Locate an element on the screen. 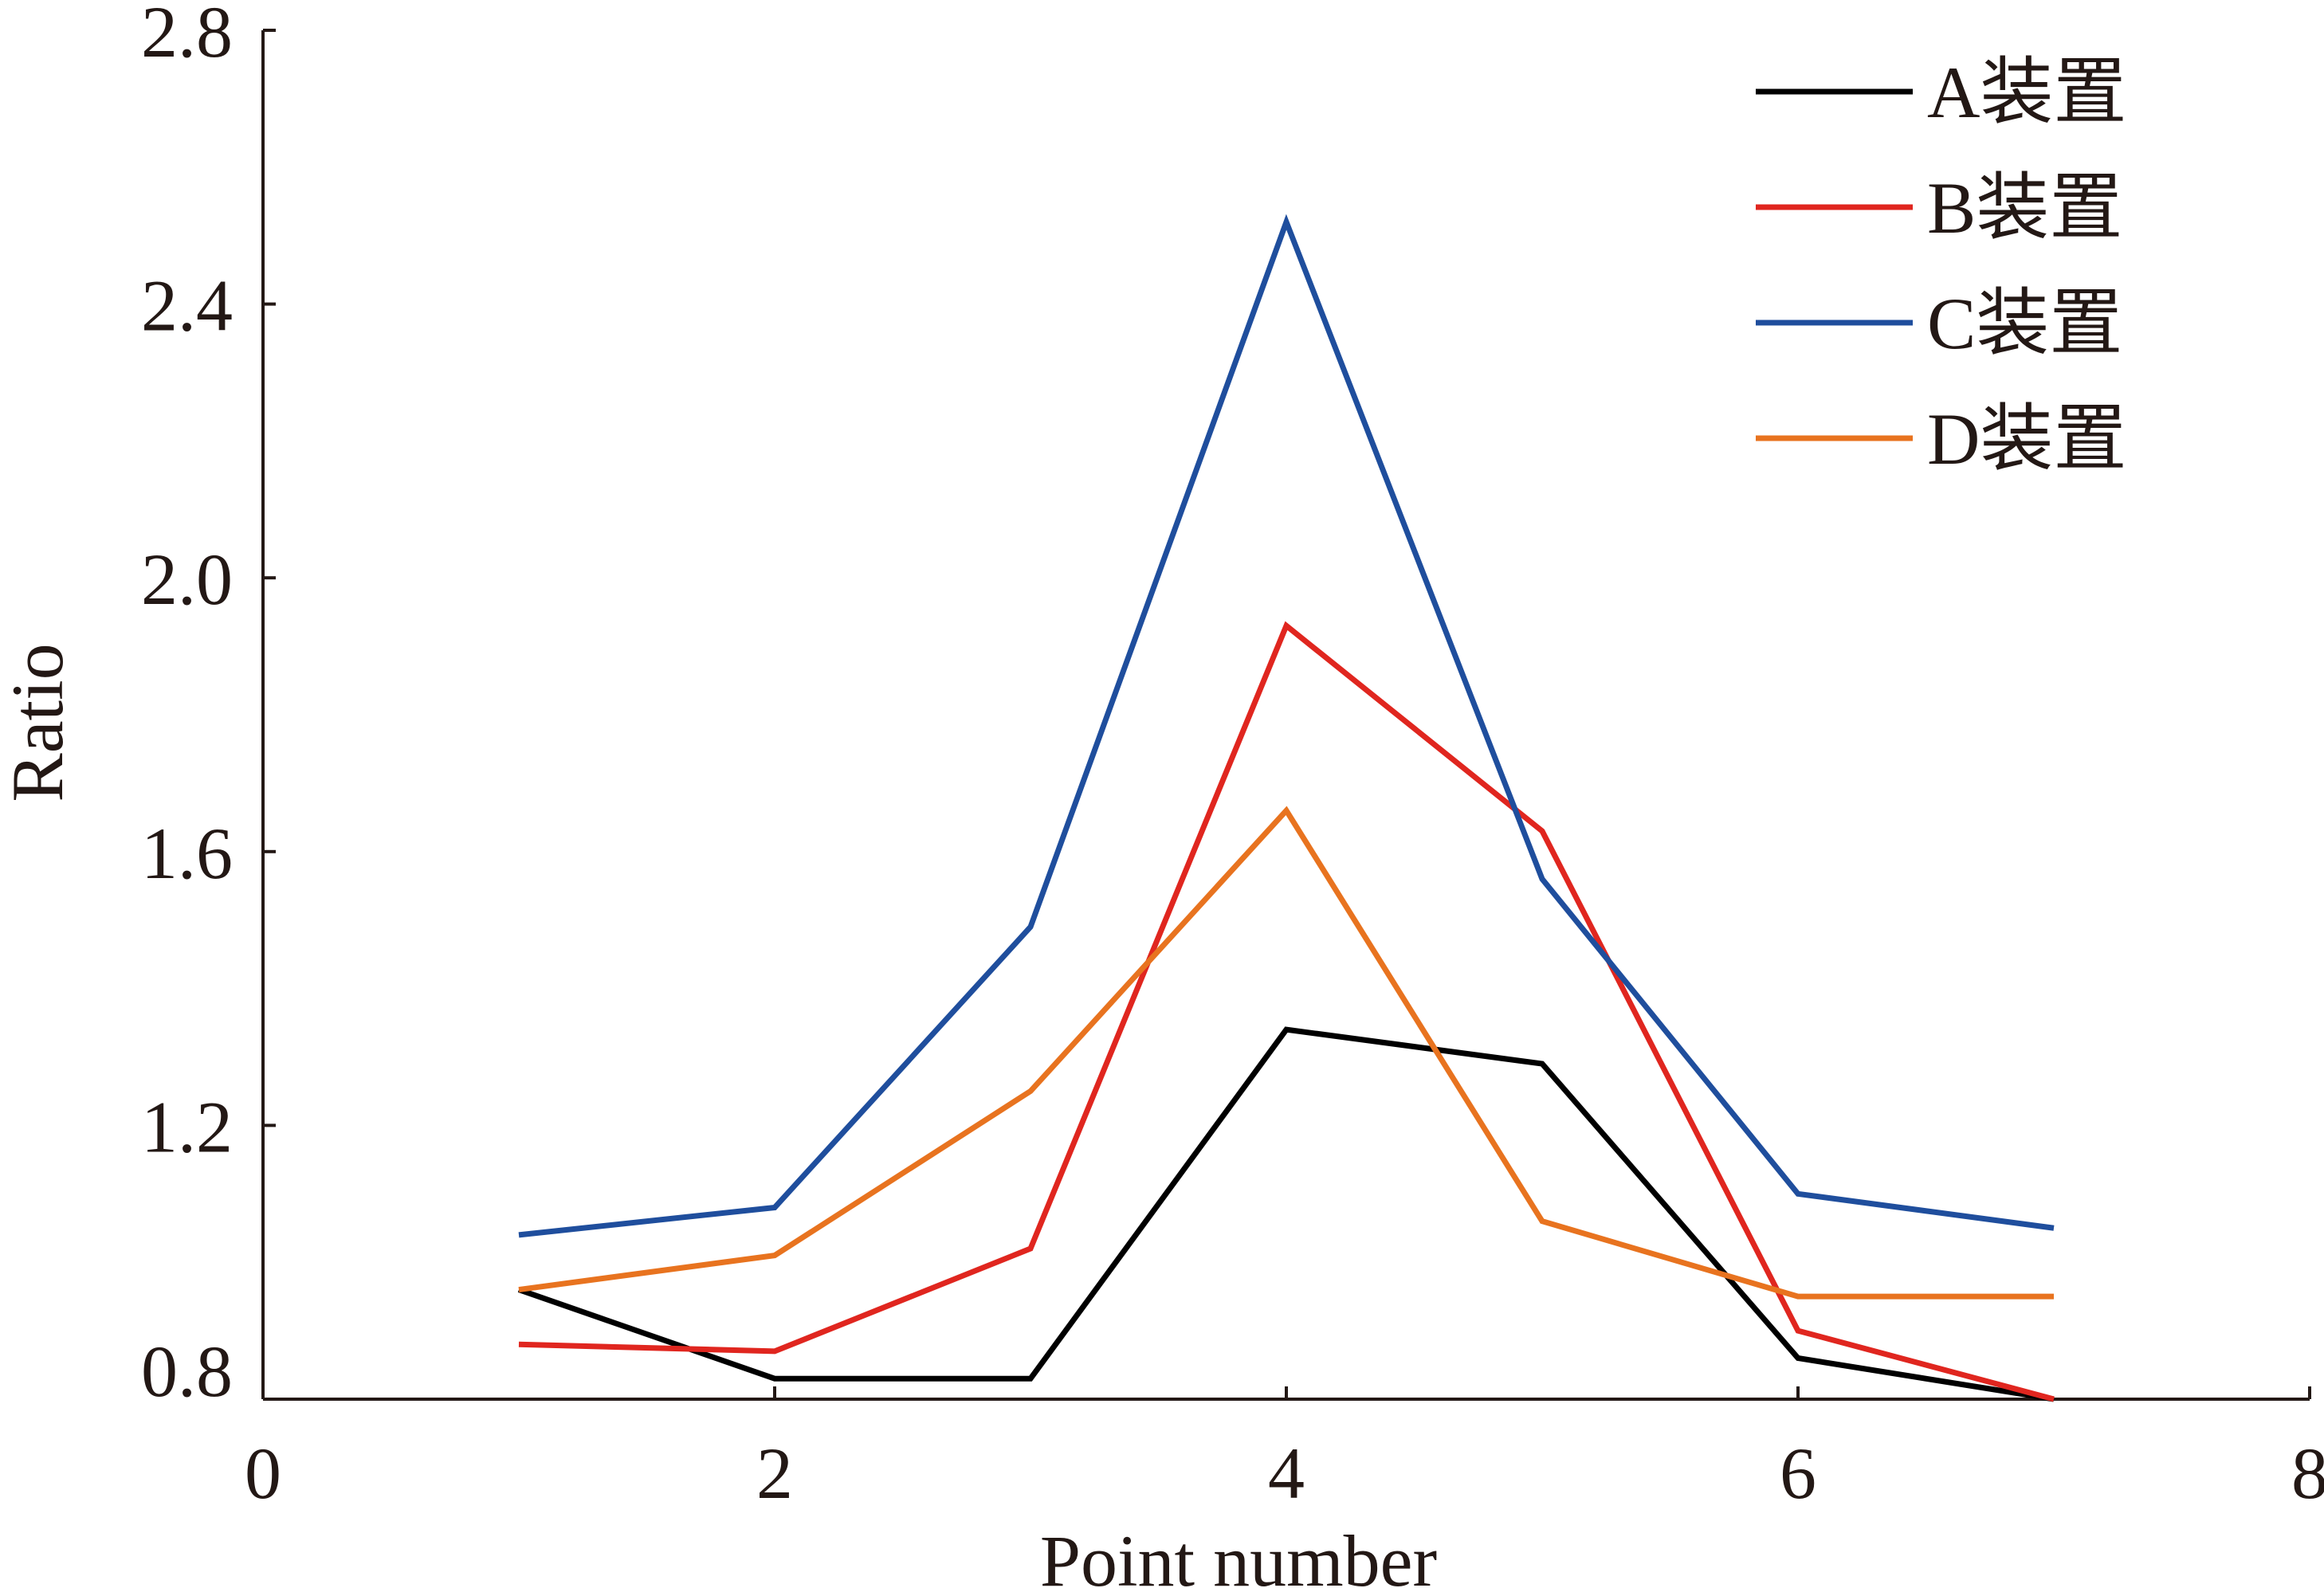 Image resolution: width=2324 pixels, height=1588 pixels. legend-label-2: B装置 is located at coordinates (2024, 208).